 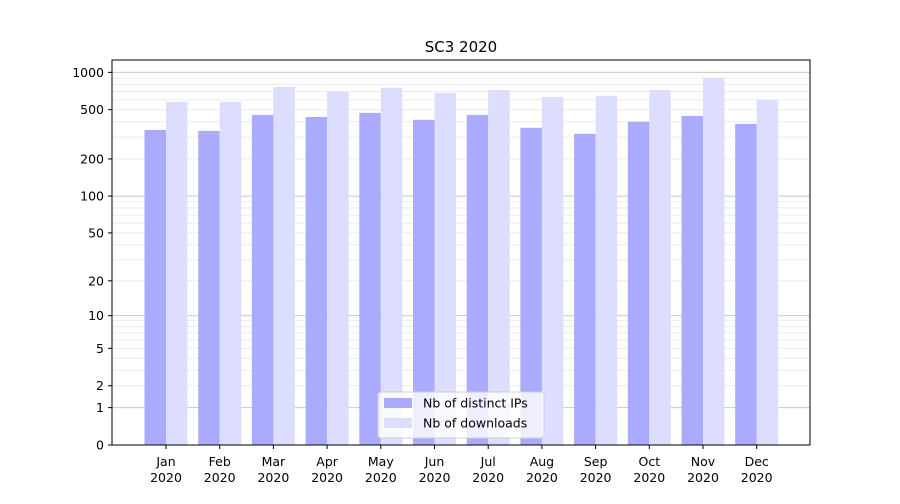 What do you see at coordinates (434, 461) in the screenshot?
I see `x-tick-label: Jun` at bounding box center [434, 461].